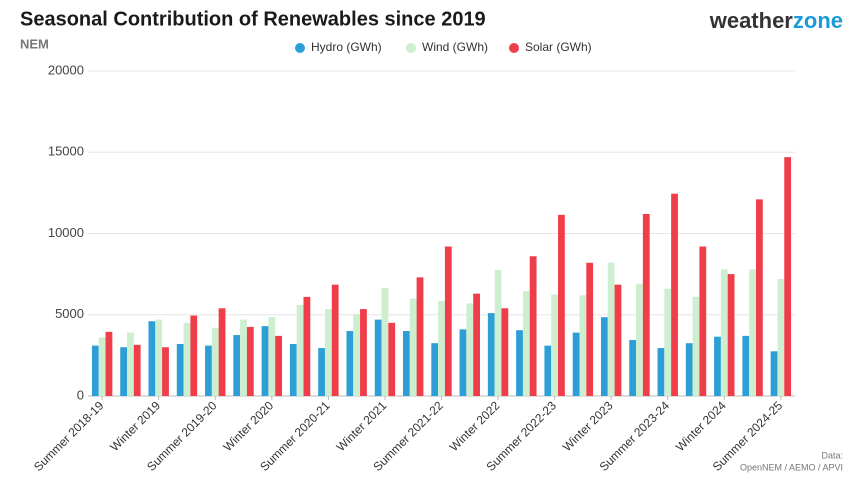 The height and width of the screenshot is (480, 853). What do you see at coordinates (588, 426) in the screenshot?
I see `x-tick-label: Winter 2023` at bounding box center [588, 426].